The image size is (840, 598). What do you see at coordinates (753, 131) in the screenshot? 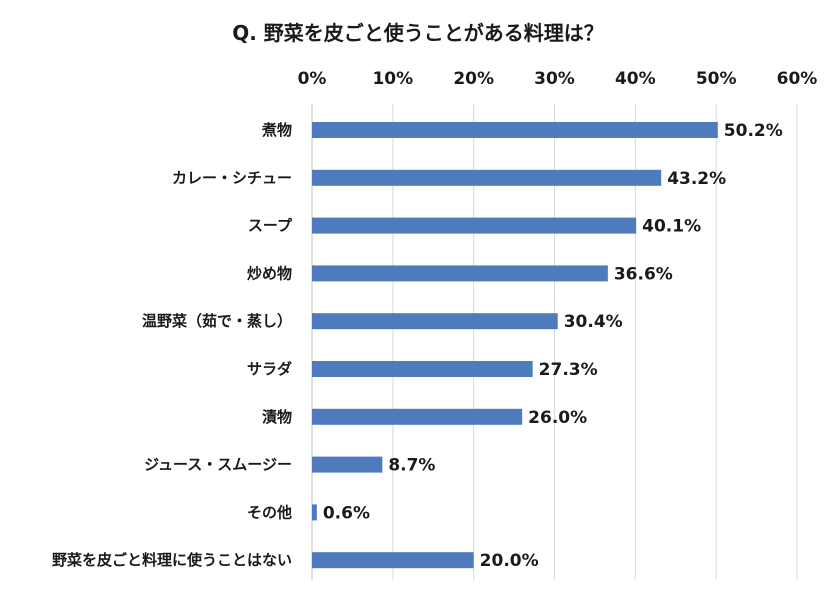
I see `data-label: 50.2%` at bounding box center [753, 131].